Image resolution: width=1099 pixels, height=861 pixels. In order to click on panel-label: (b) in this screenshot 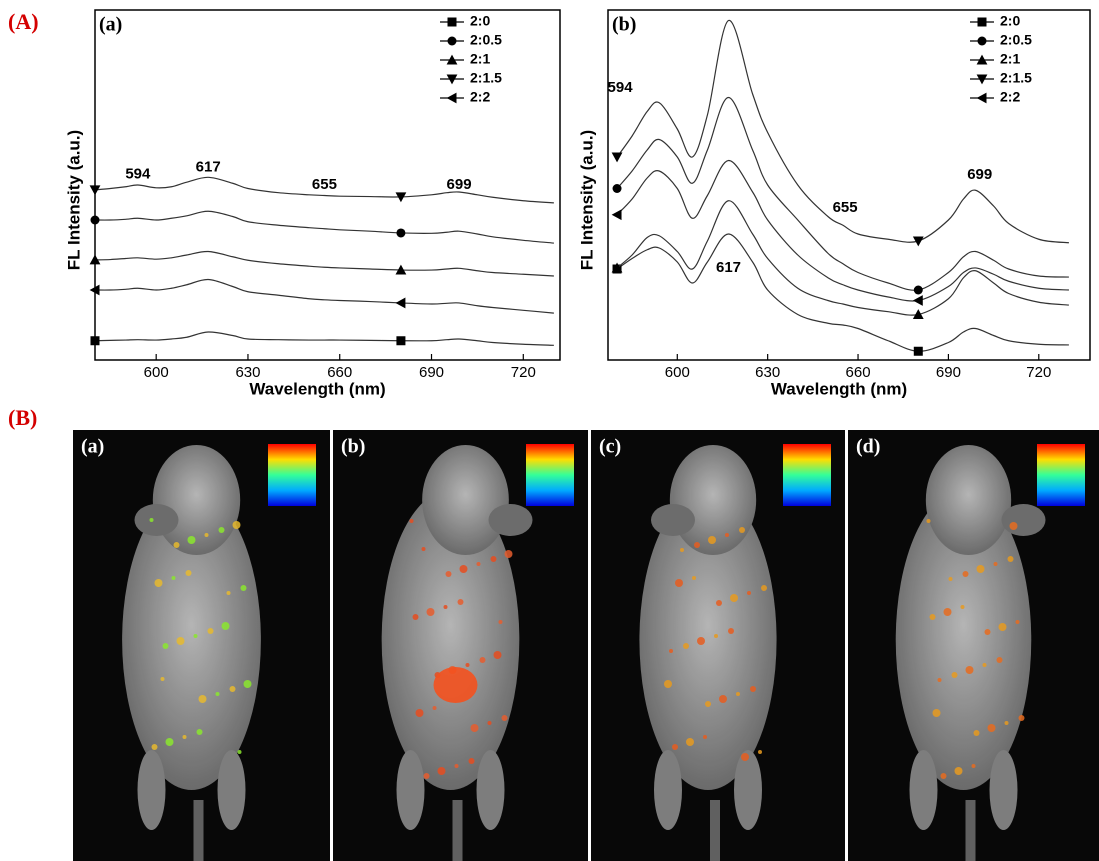, I will do `click(353, 447)`.